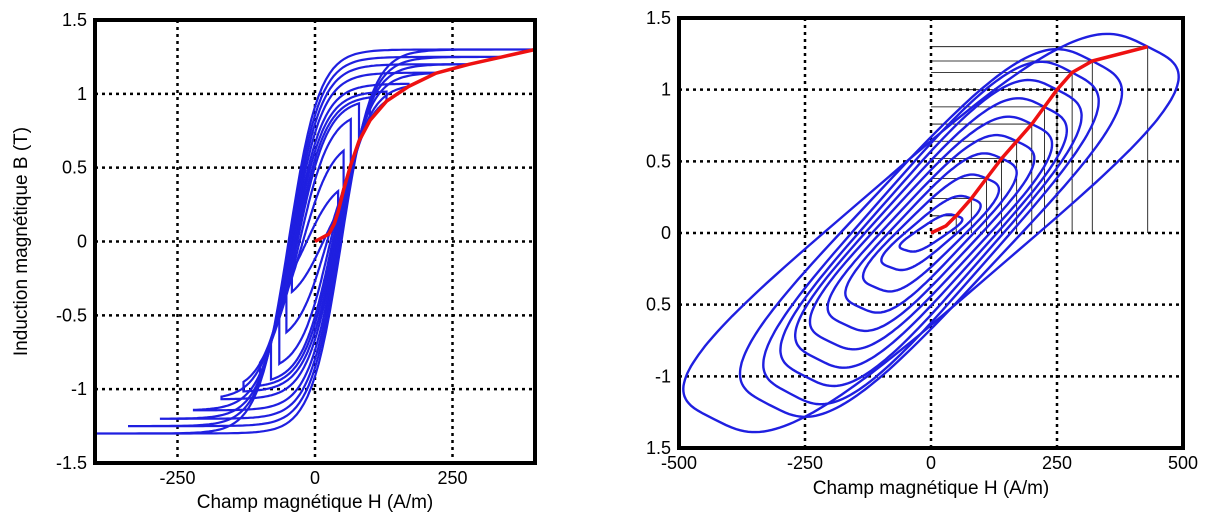  I want to click on y-tick-label: -1.5, so click(71, 463).